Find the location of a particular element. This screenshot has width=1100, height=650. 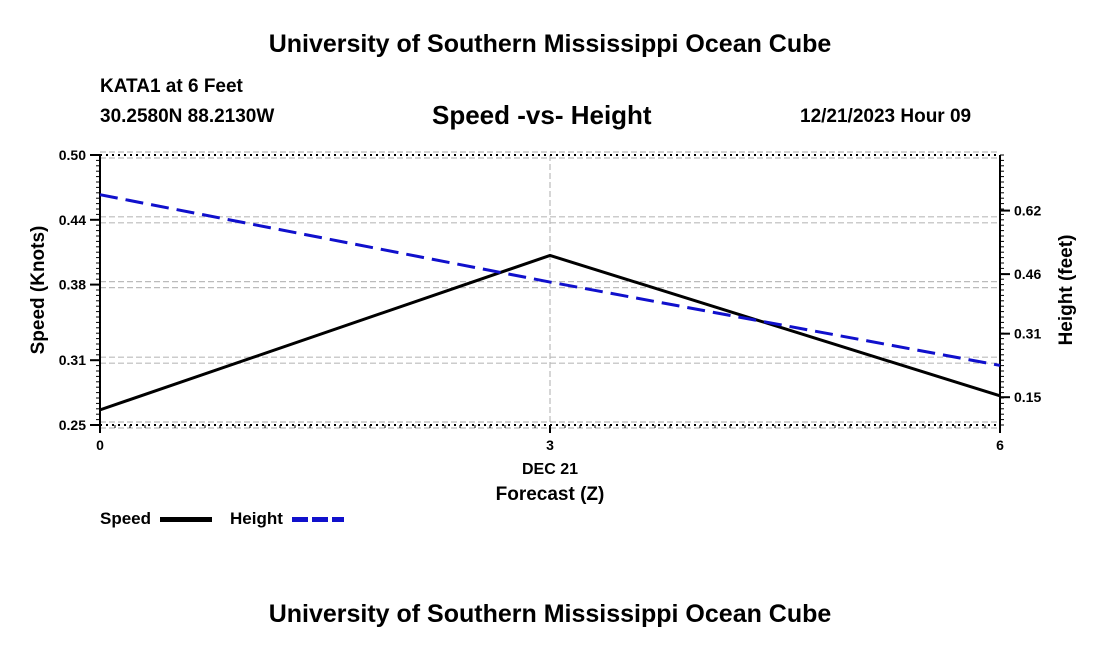

left-tick-label: 0.50 is located at coordinates (72, 155).